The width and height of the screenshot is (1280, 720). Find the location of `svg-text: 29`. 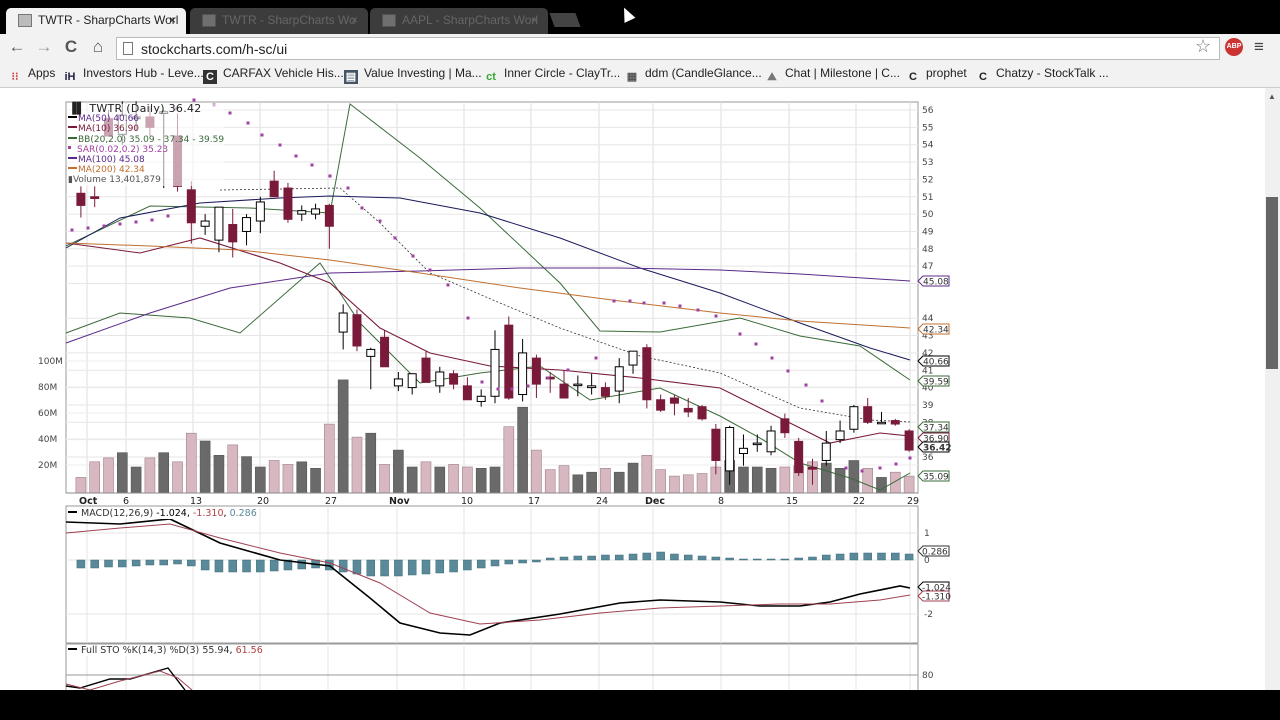

svg-text: 29 is located at coordinates (913, 501).